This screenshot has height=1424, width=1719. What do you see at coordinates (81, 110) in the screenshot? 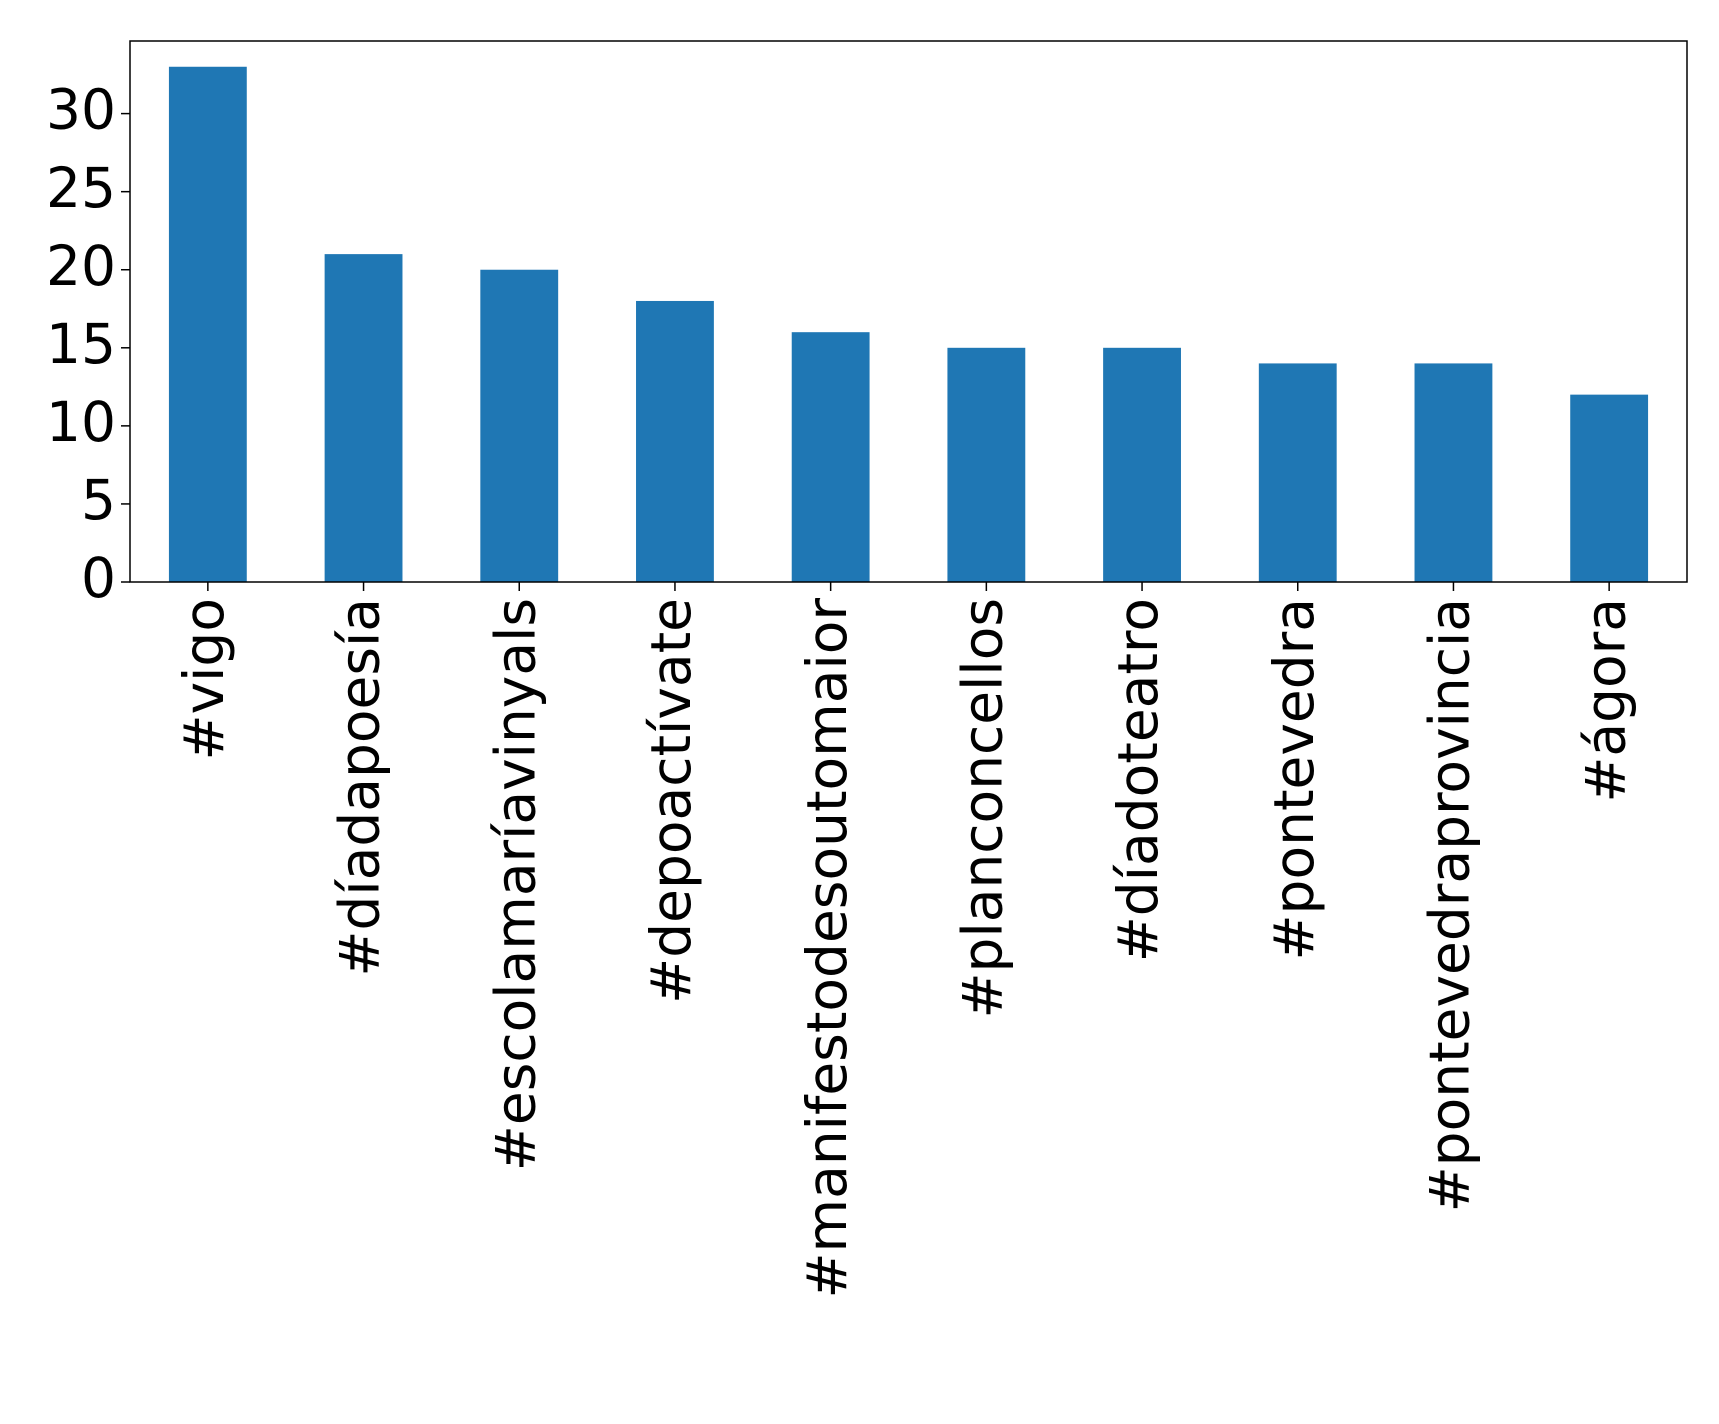
I see `y-tick-label: 30` at bounding box center [81, 110].